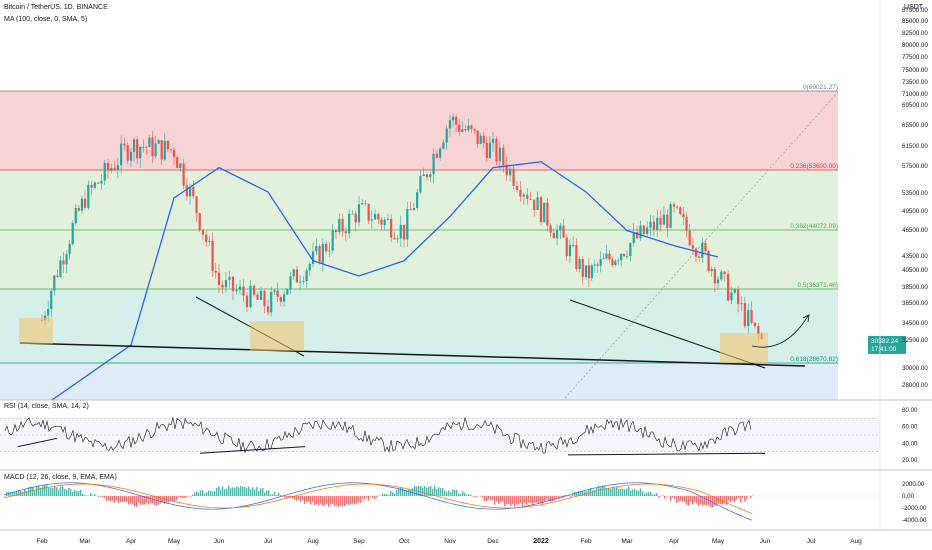 This screenshot has width=932, height=550. I want to click on signal-line, so click(378, 498).